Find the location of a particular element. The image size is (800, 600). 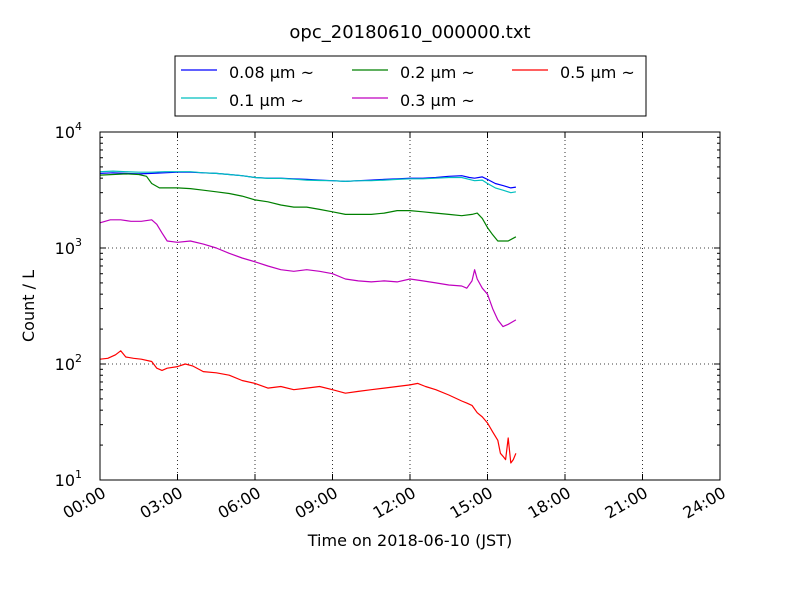

y-tick-label: 10³ is located at coordinates (68, 247).